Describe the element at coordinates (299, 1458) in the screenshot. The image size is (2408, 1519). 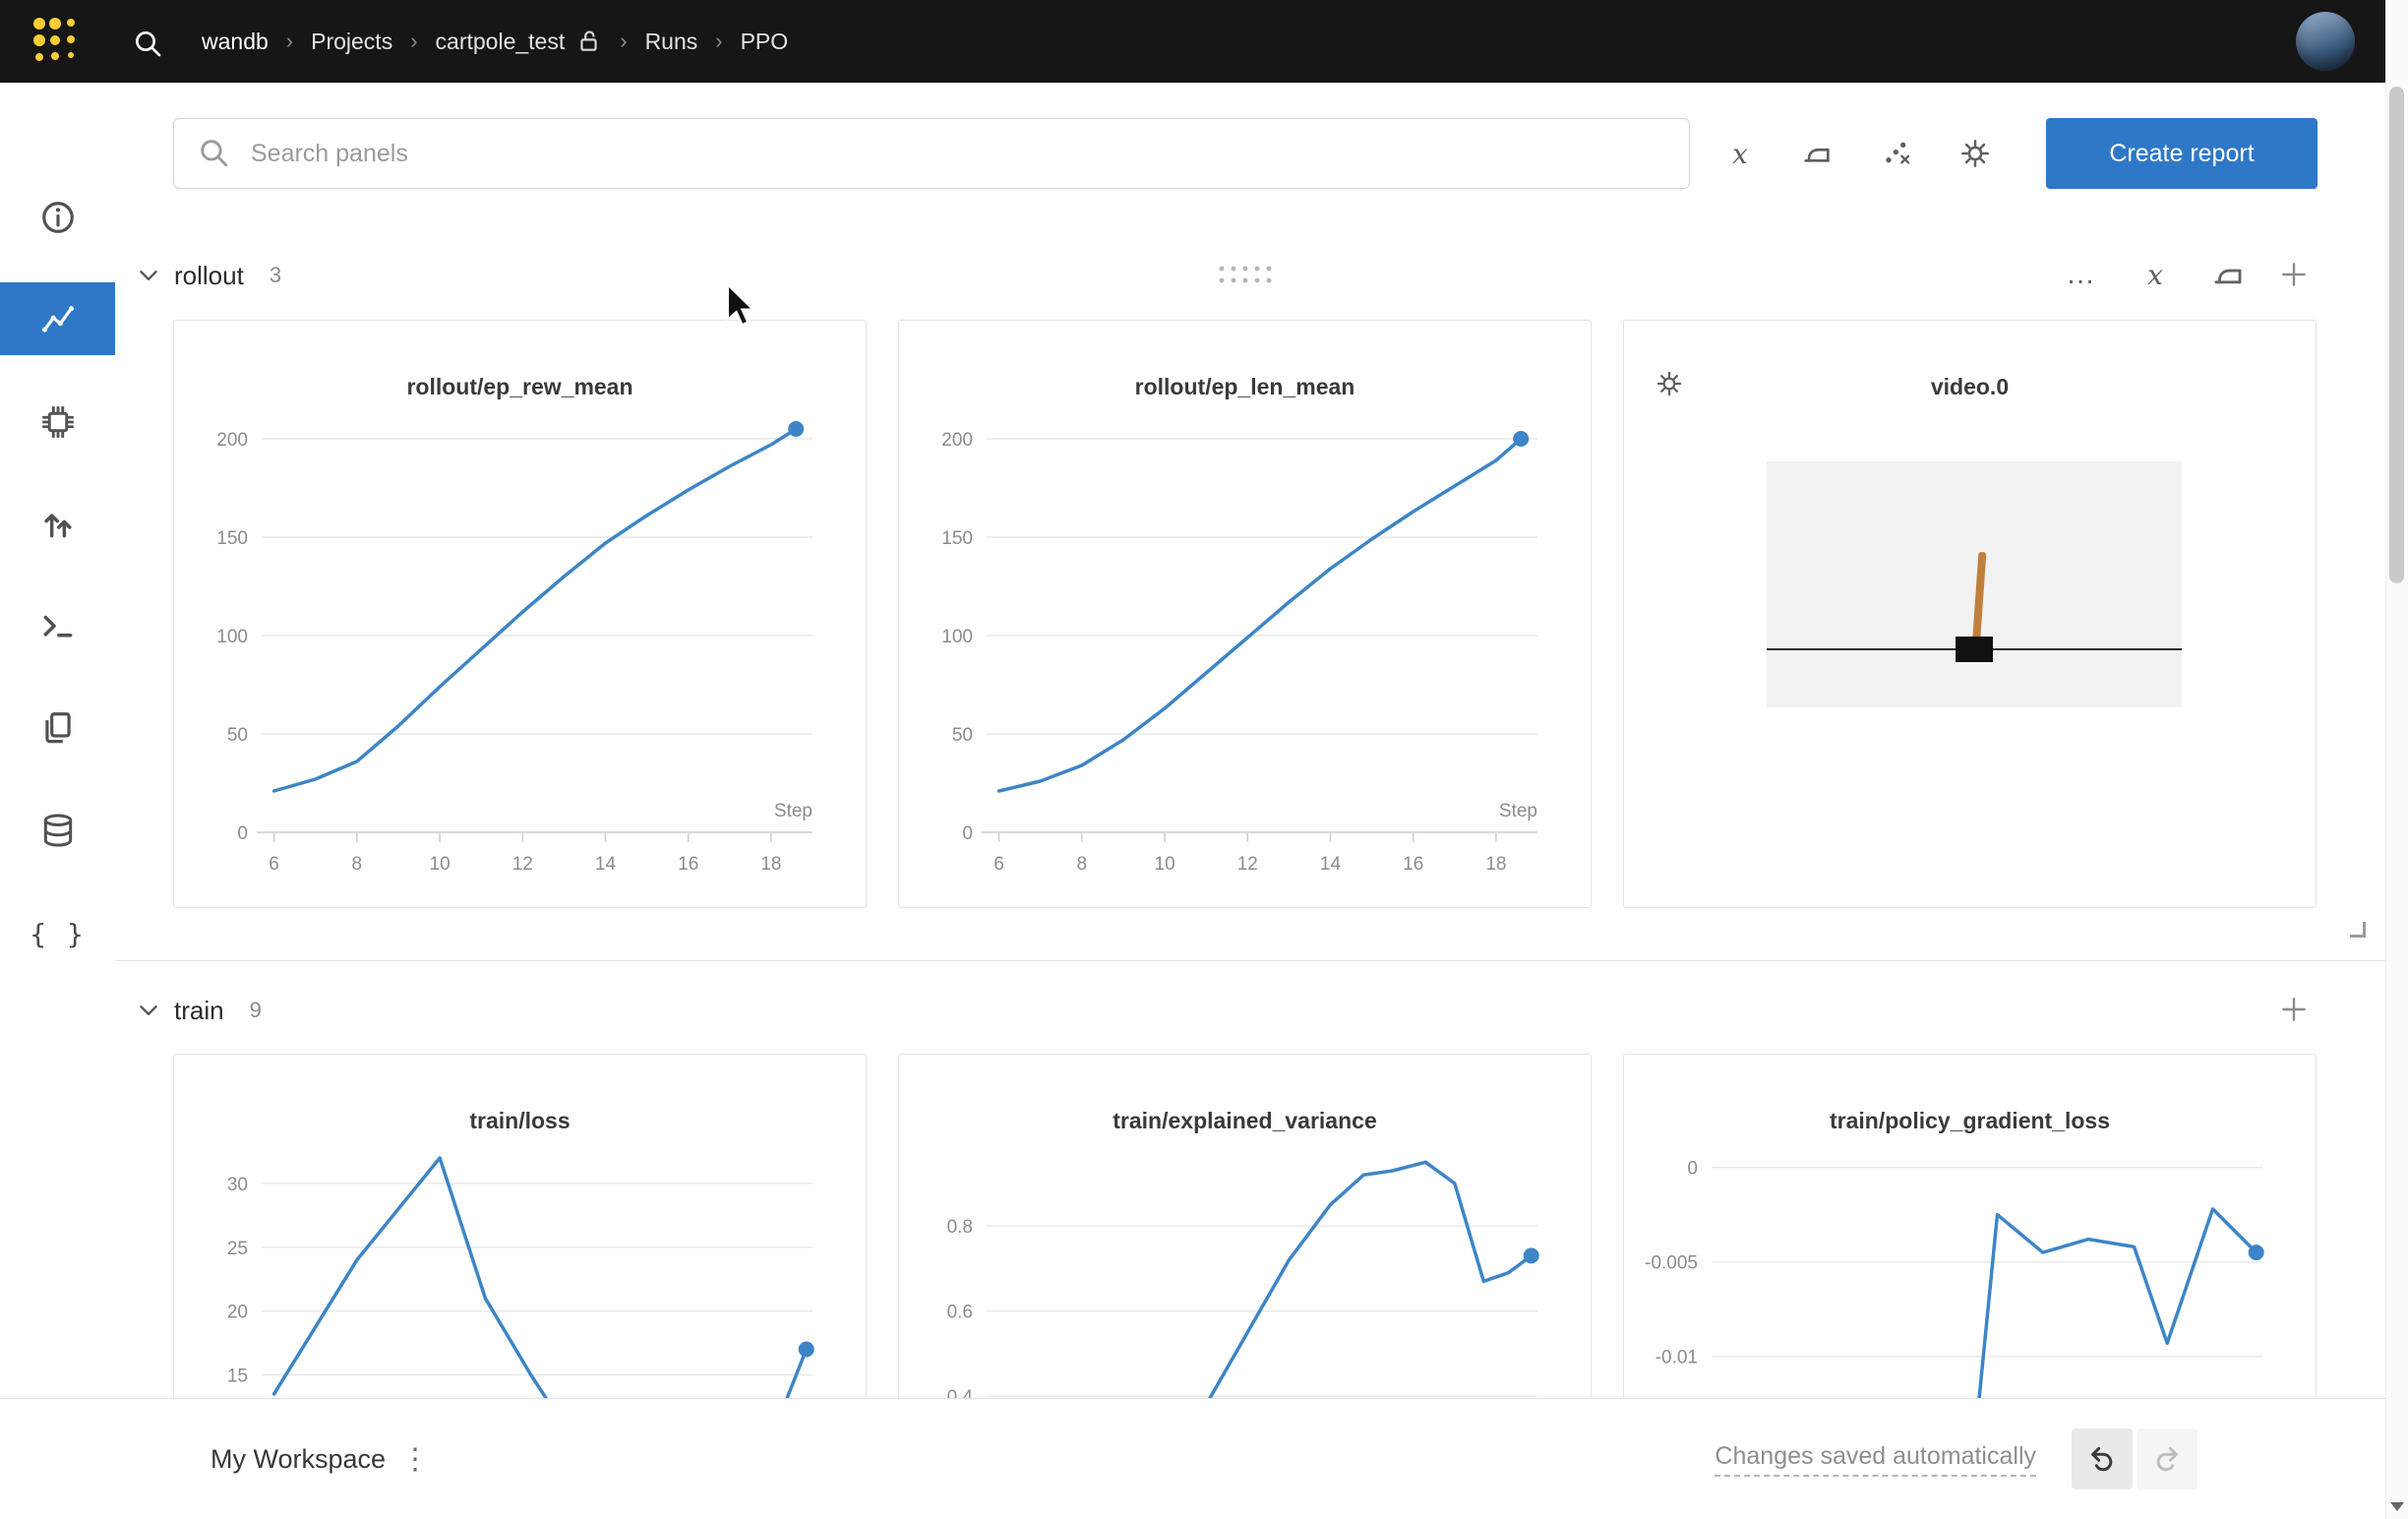
I see `workspace-name-label: My Workspace` at that location.